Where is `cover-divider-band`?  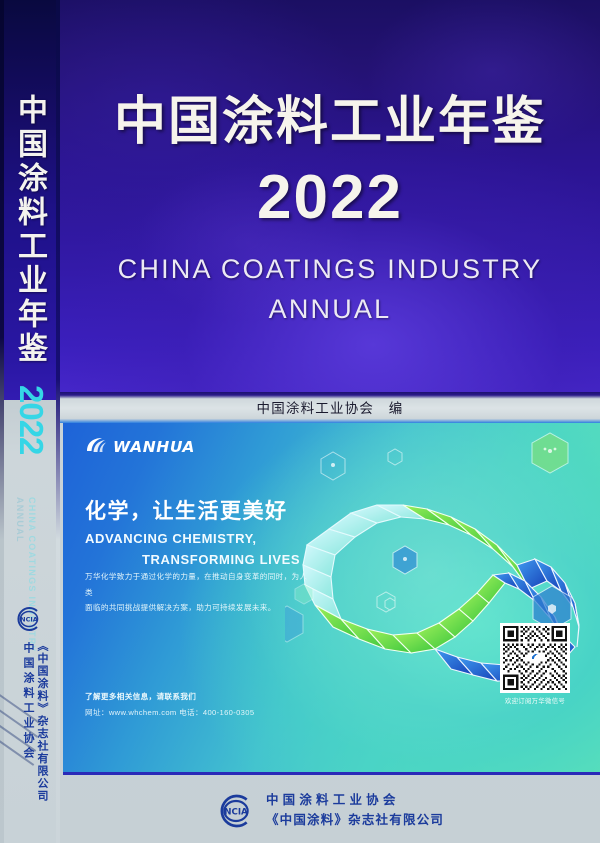 cover-divider-band is located at coordinates (330, 407).